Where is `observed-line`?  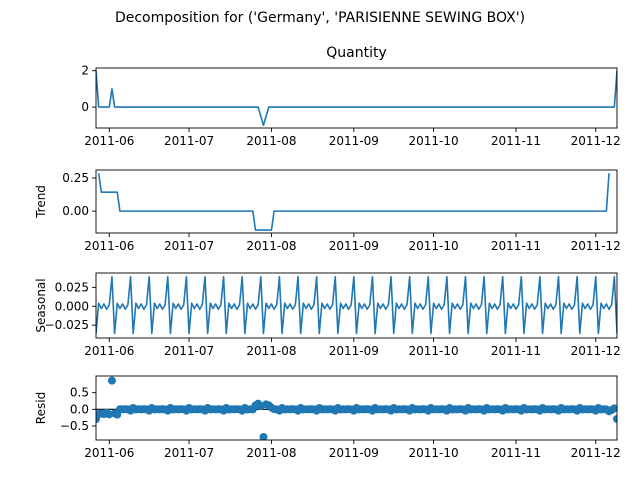 observed-line is located at coordinates (356, 98).